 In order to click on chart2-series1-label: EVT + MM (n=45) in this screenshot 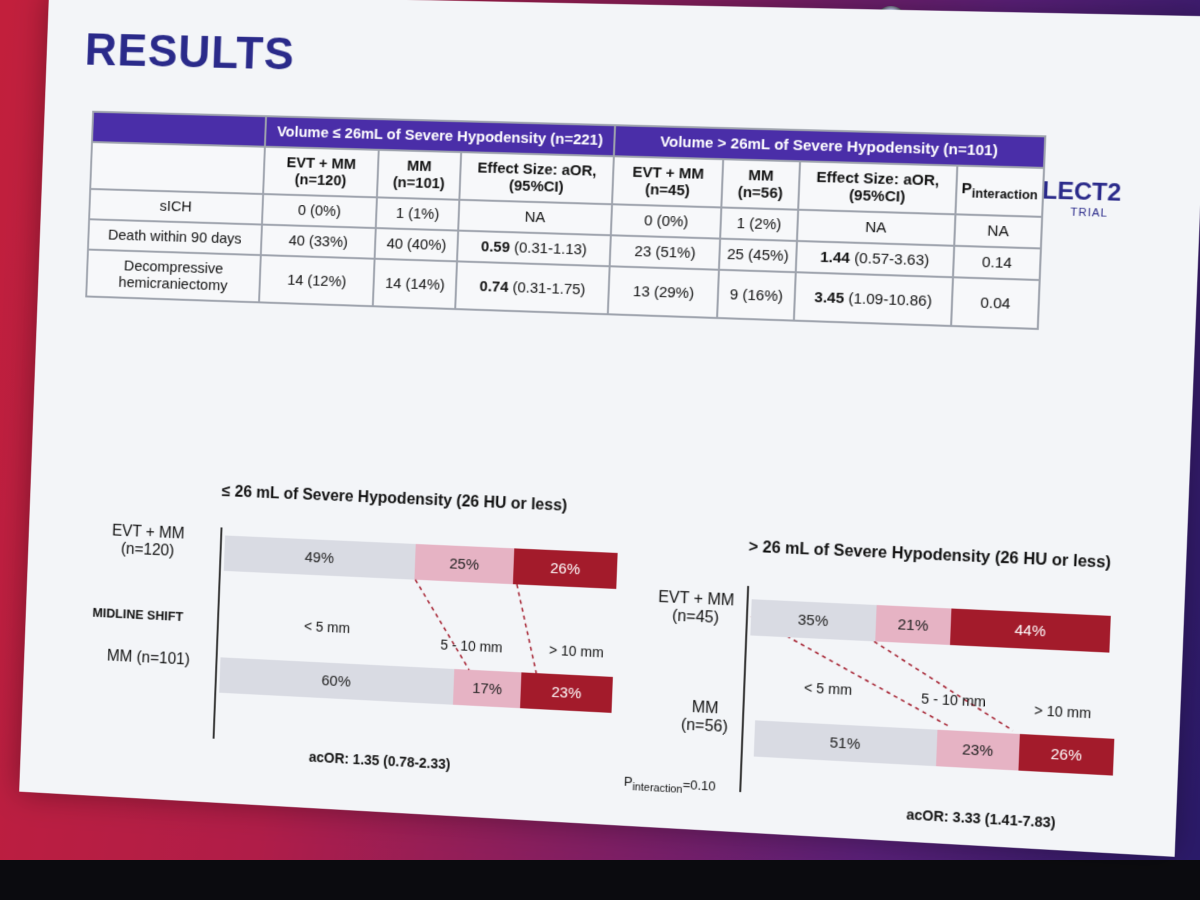, I will do `click(696, 607)`.